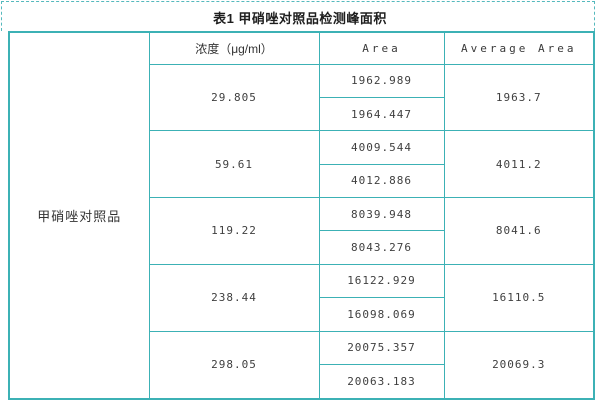 Image resolution: width=600 pixels, height=407 pixels. Describe the element at coordinates (381, 147) in the screenshot. I see `area-cell: 4009.544` at that location.